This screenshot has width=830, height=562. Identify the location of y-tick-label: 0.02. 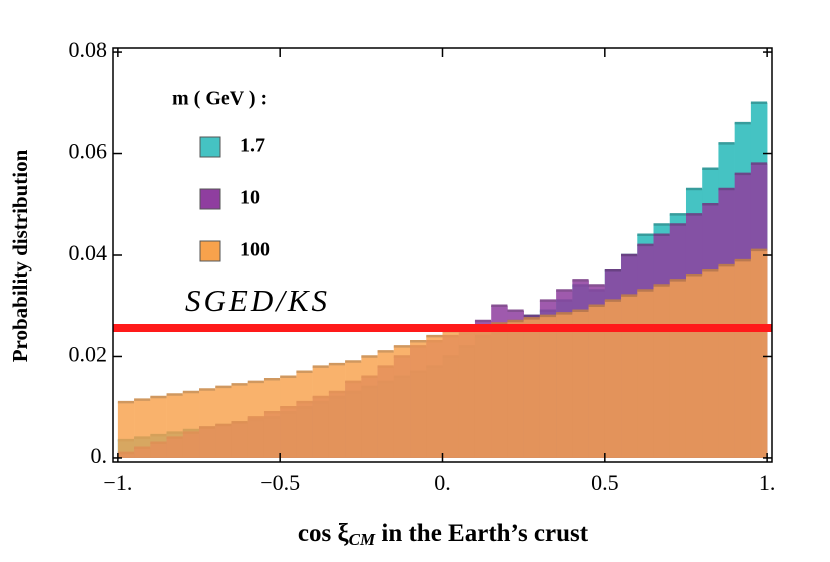
(88, 354).